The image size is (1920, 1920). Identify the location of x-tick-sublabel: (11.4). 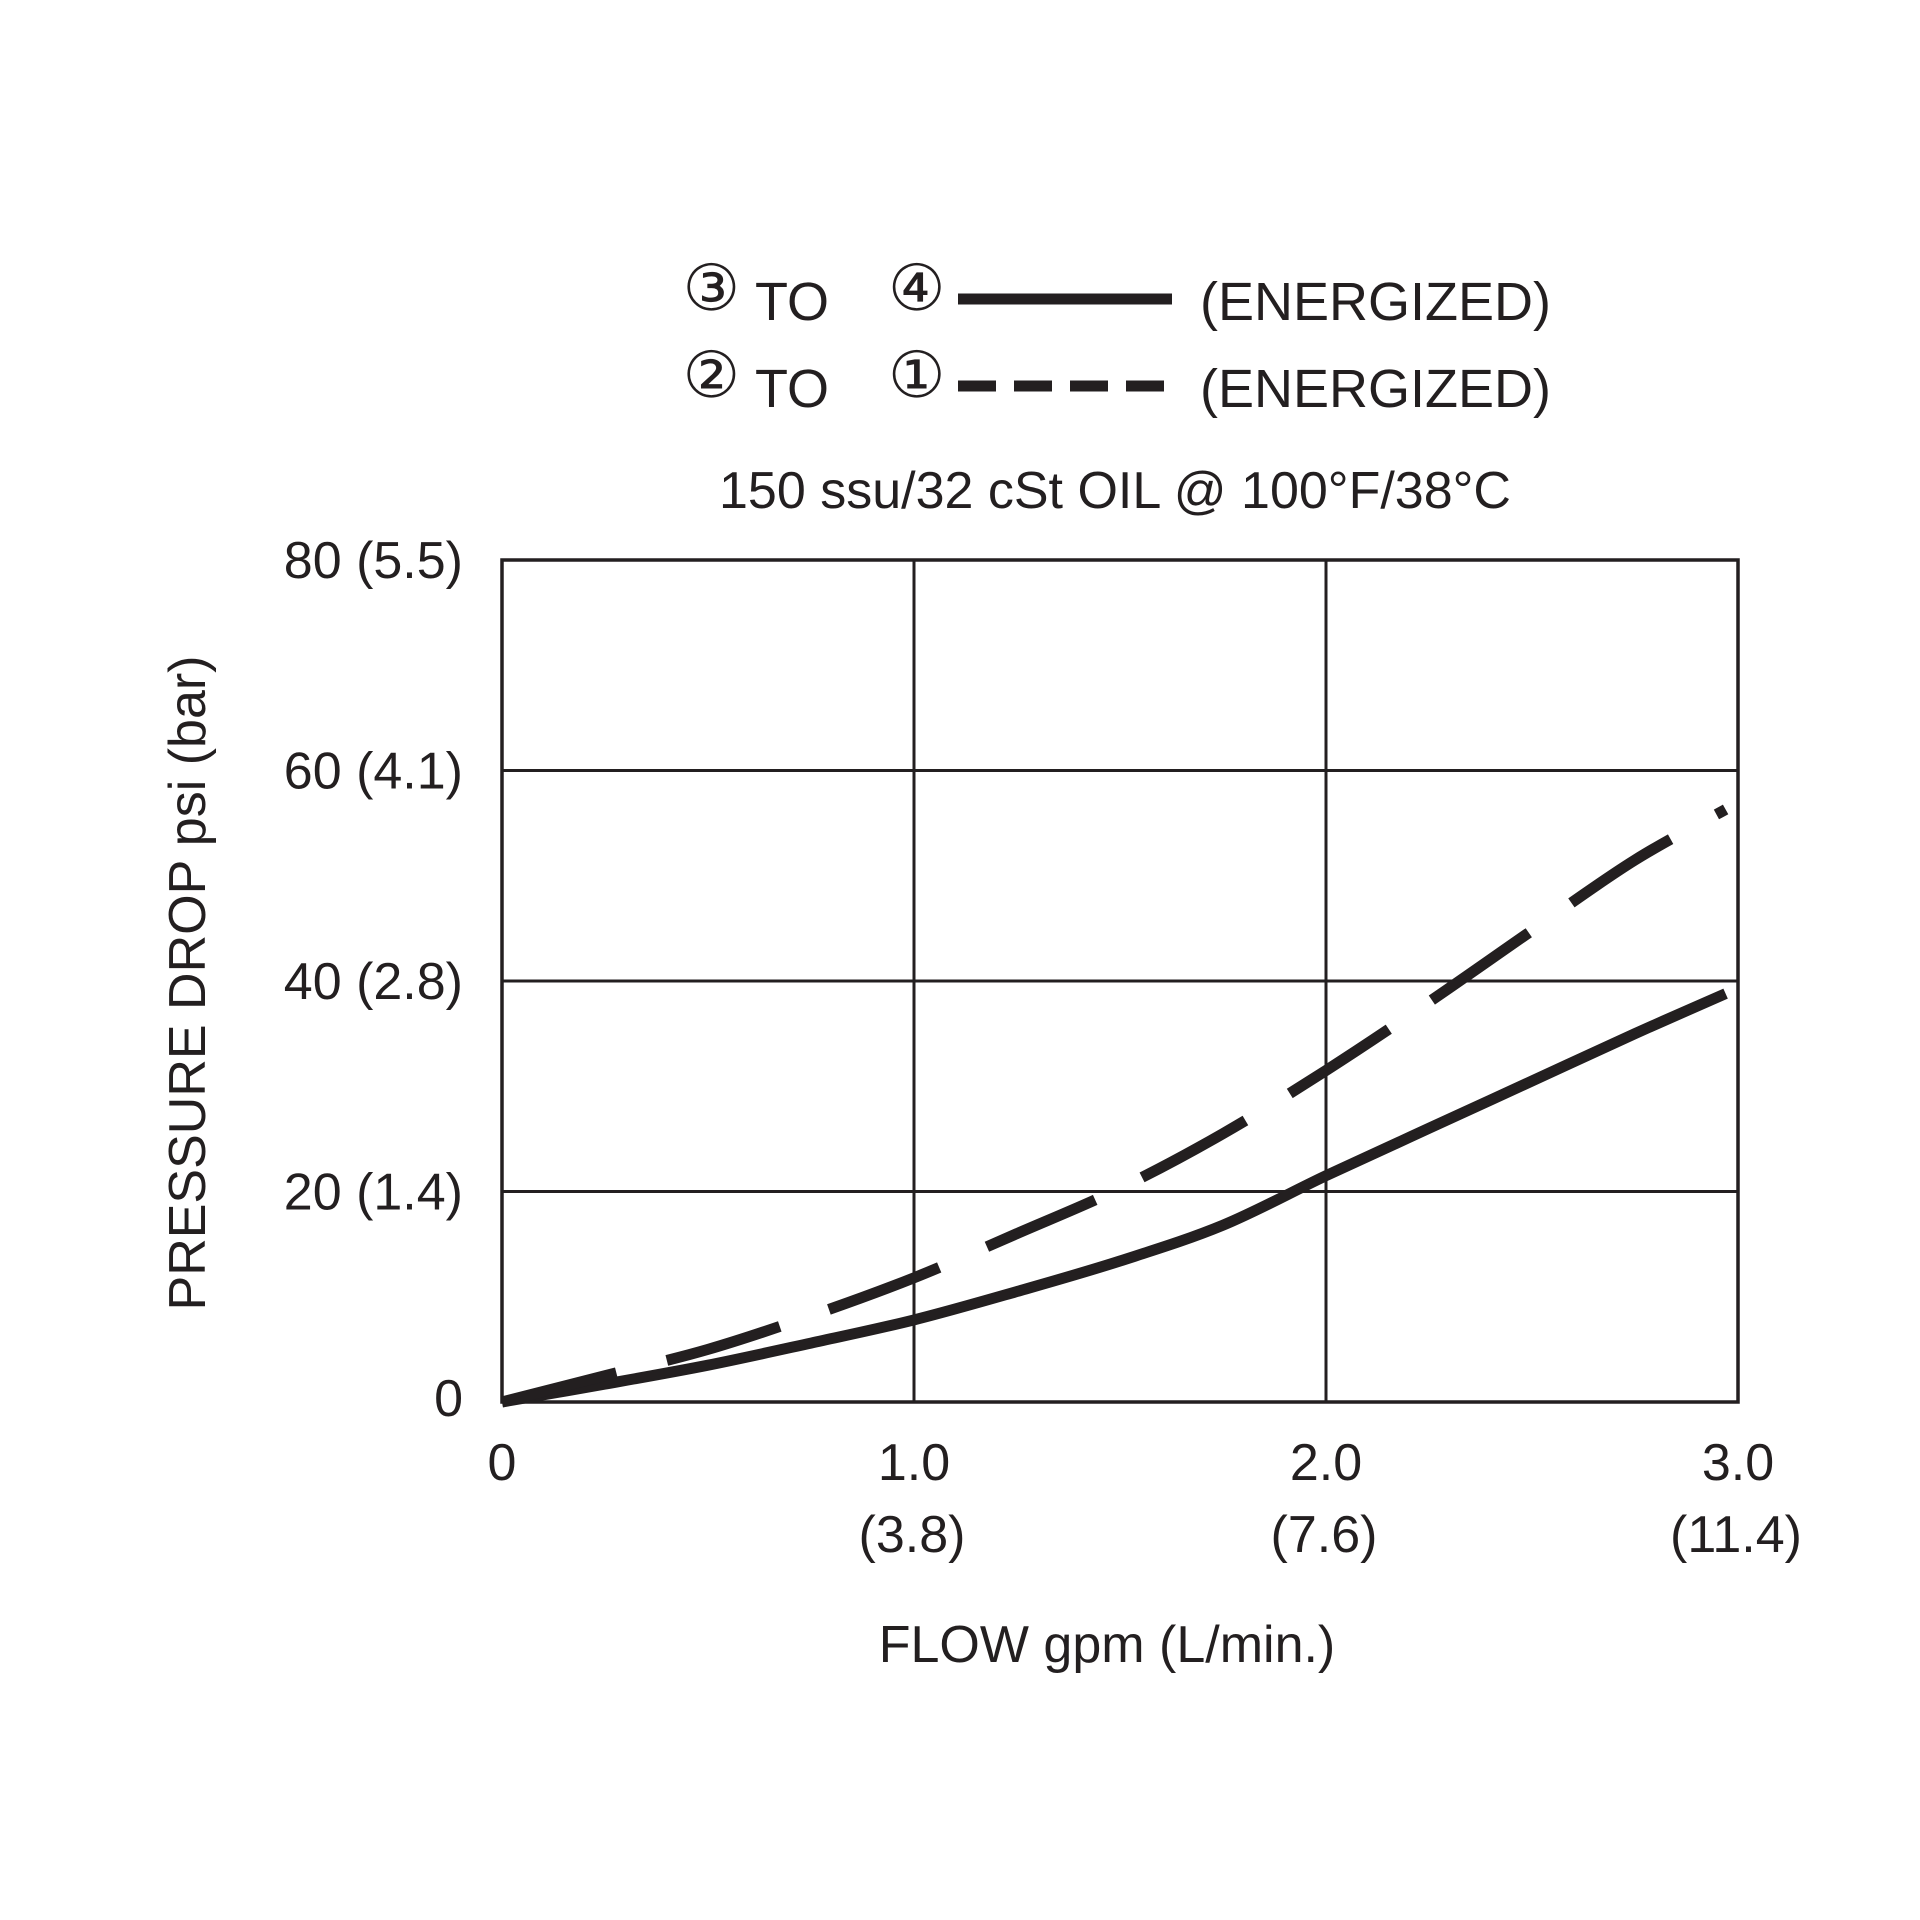
(1736, 1535).